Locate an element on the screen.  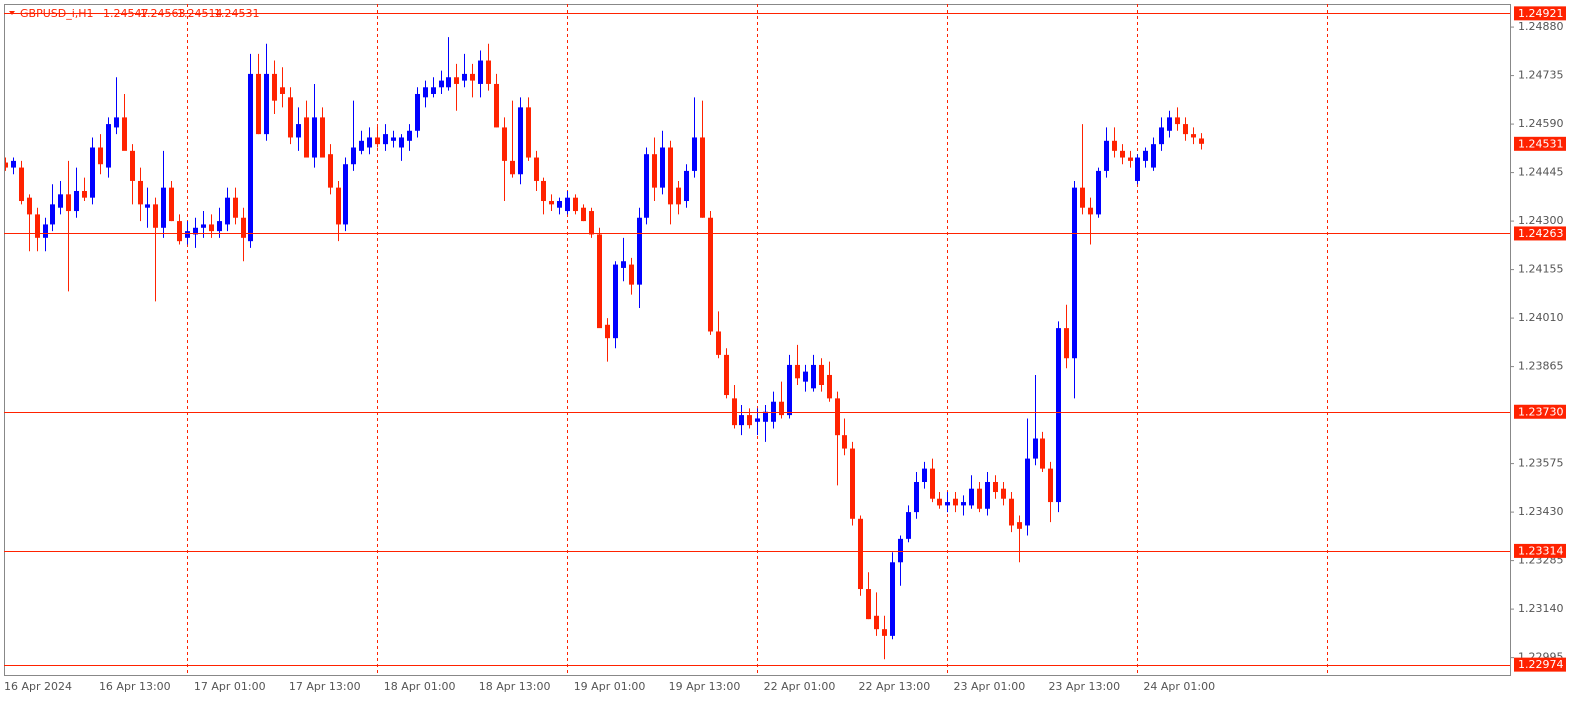
x-tick-label: 24 Apr 01:00 is located at coordinates (1179, 686).